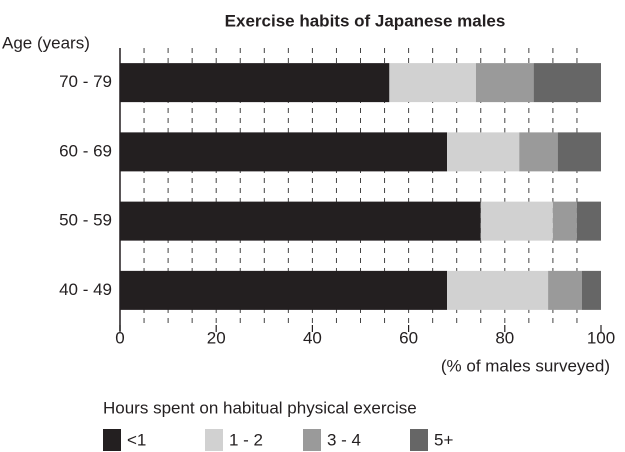  I want to click on x-axis-title: (% of males surveyed), so click(525, 365).